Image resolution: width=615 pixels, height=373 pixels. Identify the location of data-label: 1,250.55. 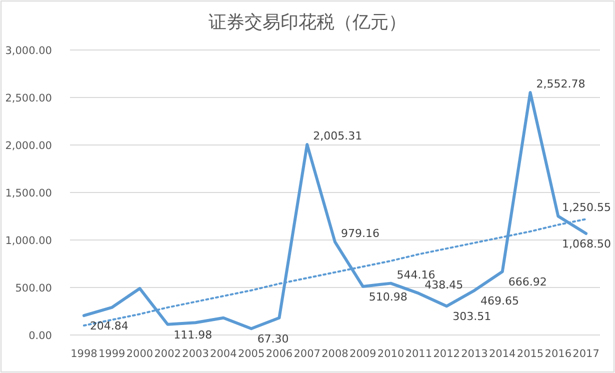
(586, 207).